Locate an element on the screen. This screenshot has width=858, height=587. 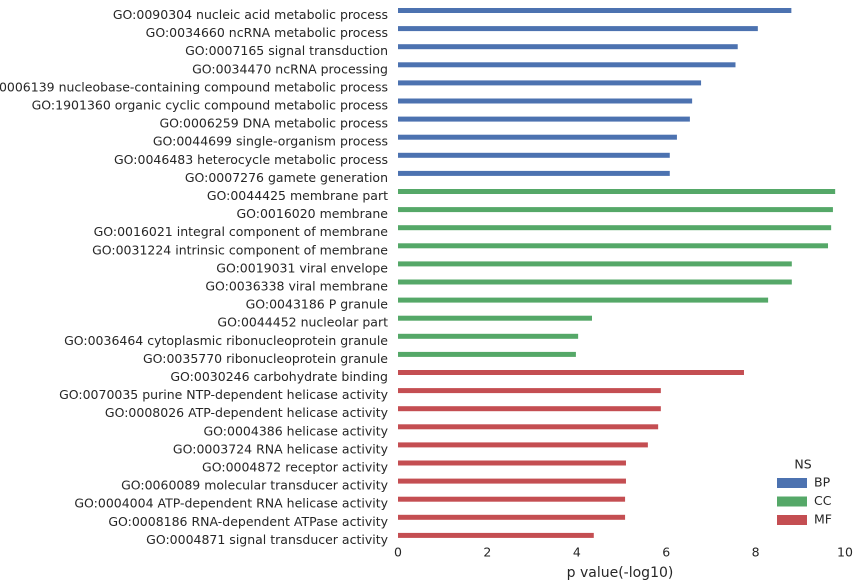
y-tick-label: GO:0003724 RNA helicase activity is located at coordinates (281, 448).